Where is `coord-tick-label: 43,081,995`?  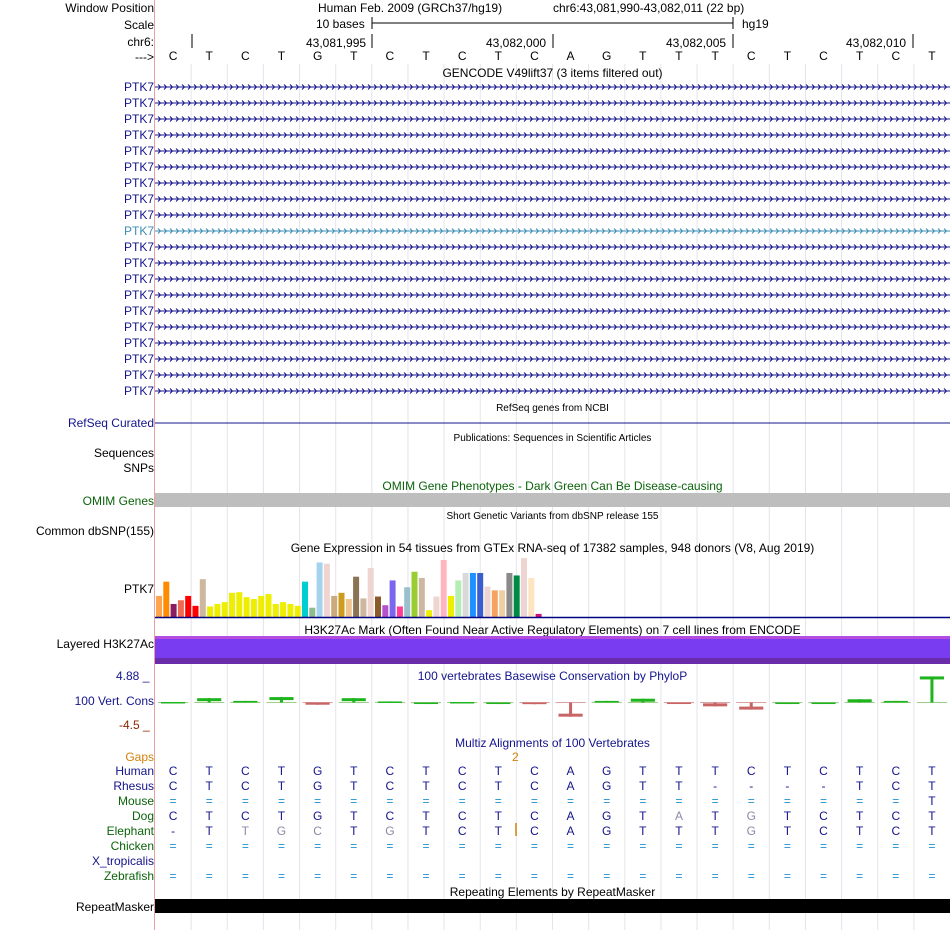 coord-tick-label: 43,081,995 is located at coordinates (336, 43).